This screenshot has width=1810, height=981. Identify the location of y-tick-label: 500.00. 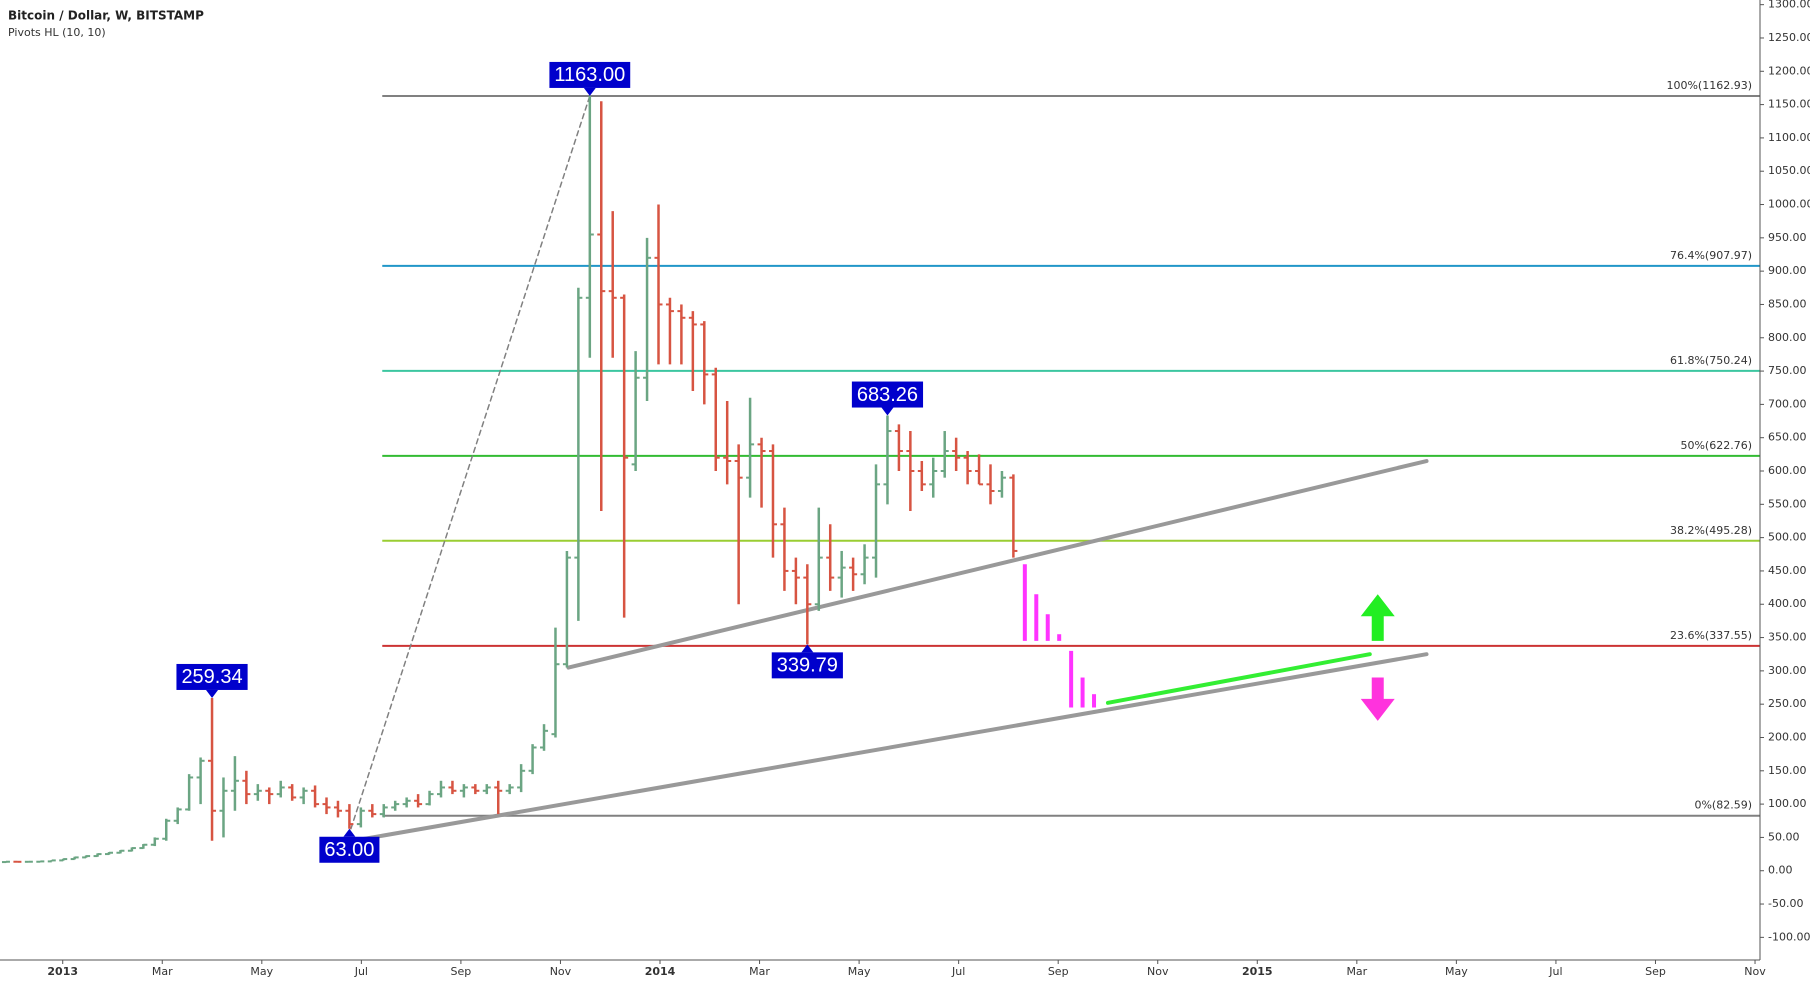
(1787, 537).